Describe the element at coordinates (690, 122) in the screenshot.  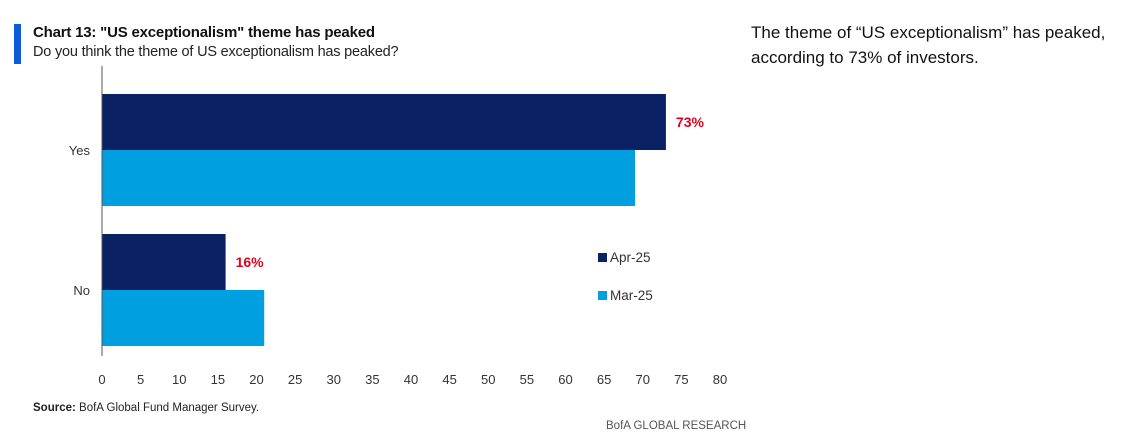
I see `data-label-yes: 73%` at that location.